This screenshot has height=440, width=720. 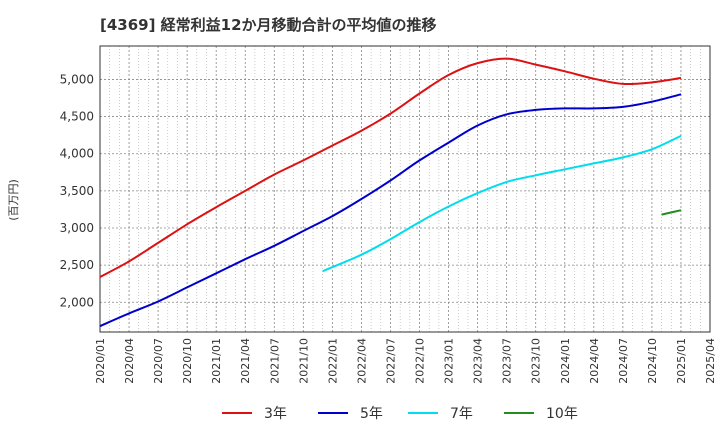 What do you see at coordinates (507, 361) in the screenshot?
I see `x-tick-label: 2023/07` at bounding box center [507, 361].